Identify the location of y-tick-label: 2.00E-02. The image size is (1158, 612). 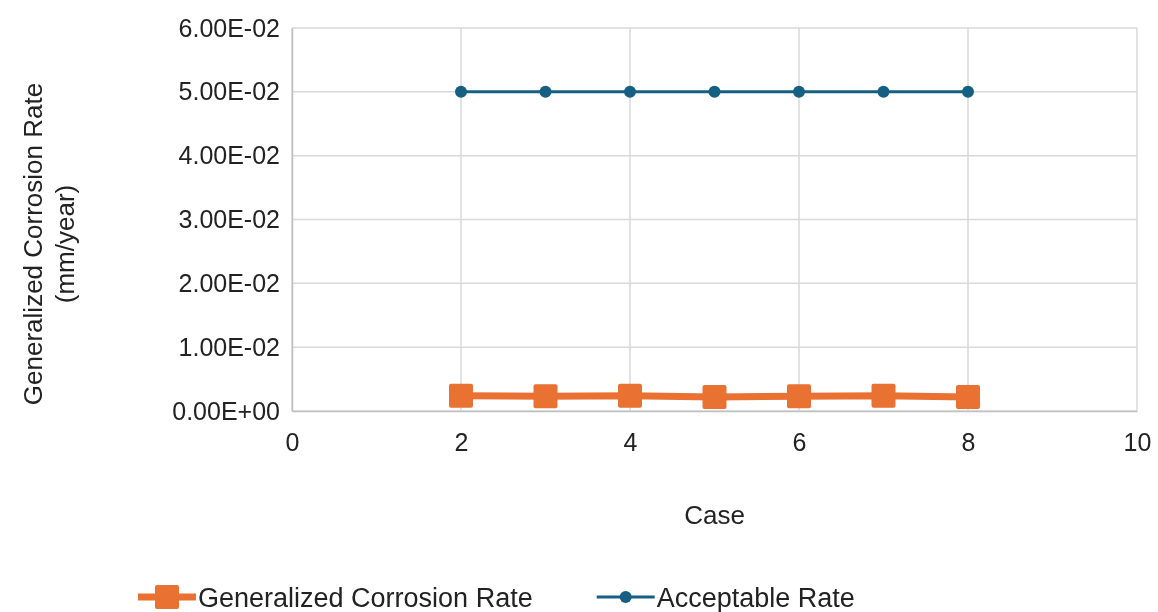
(229, 282).